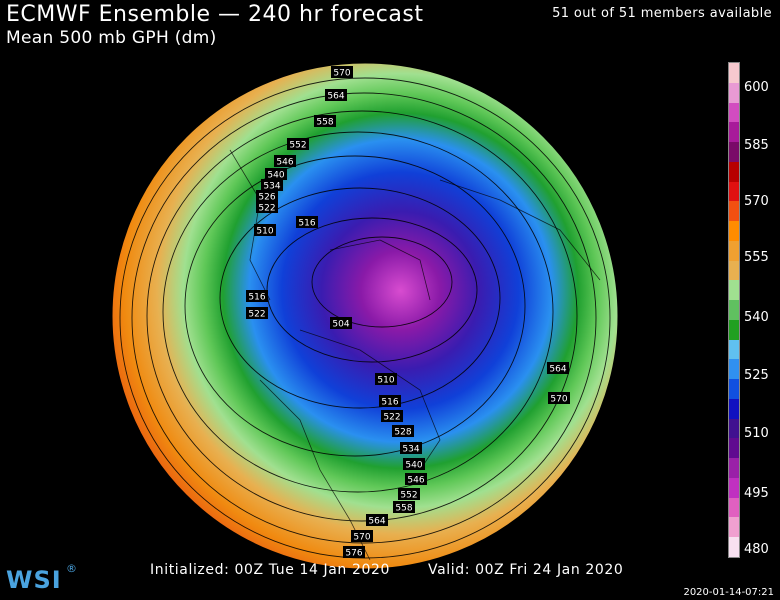 This screenshot has height=600, width=780. What do you see at coordinates (270, 570) in the screenshot?
I see `initialized-time: Initialized: 00Z Tue 14 Jan 2020` at bounding box center [270, 570].